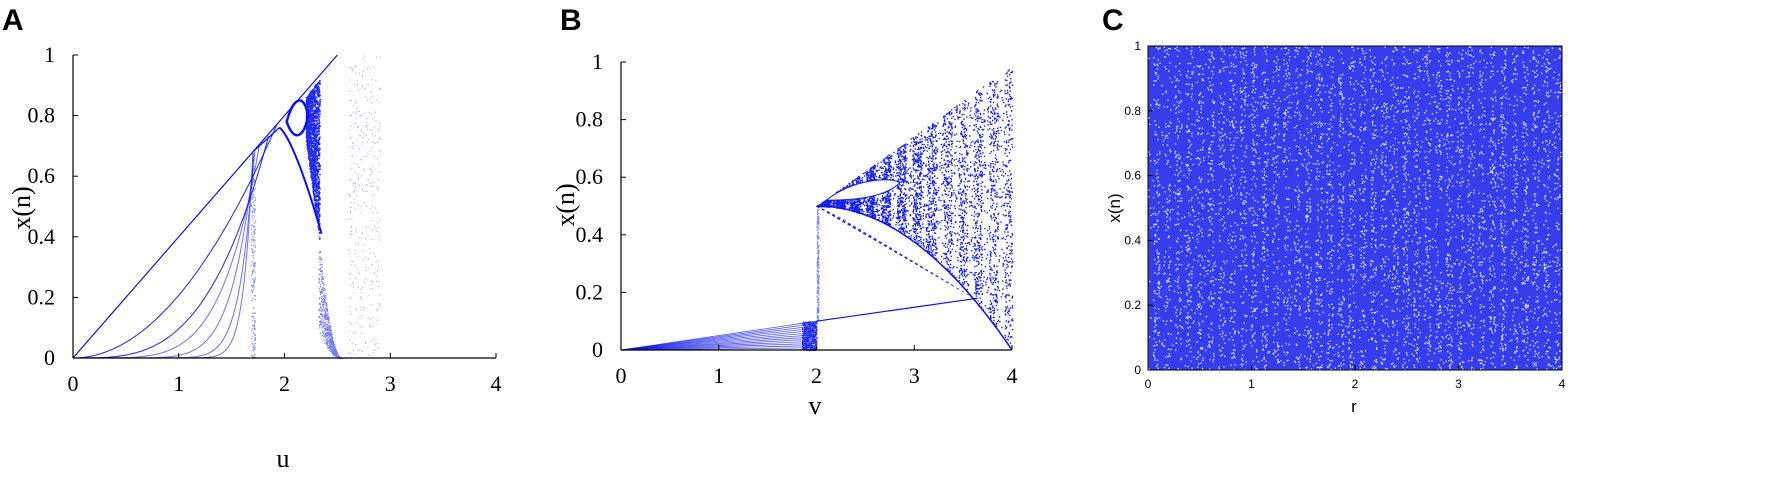 Image resolution: width=1772 pixels, height=485 pixels. Describe the element at coordinates (42, 236) in the screenshot. I see `a-y-tick-label: 0.4` at that location.